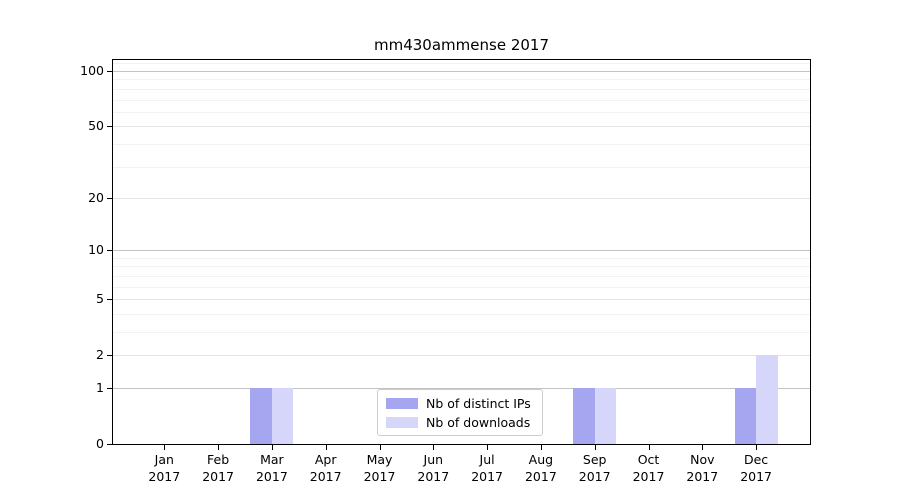 The width and height of the screenshot is (900, 500). I want to click on legend-item-distinct-ips: Nb of distinct IPs, so click(464, 403).